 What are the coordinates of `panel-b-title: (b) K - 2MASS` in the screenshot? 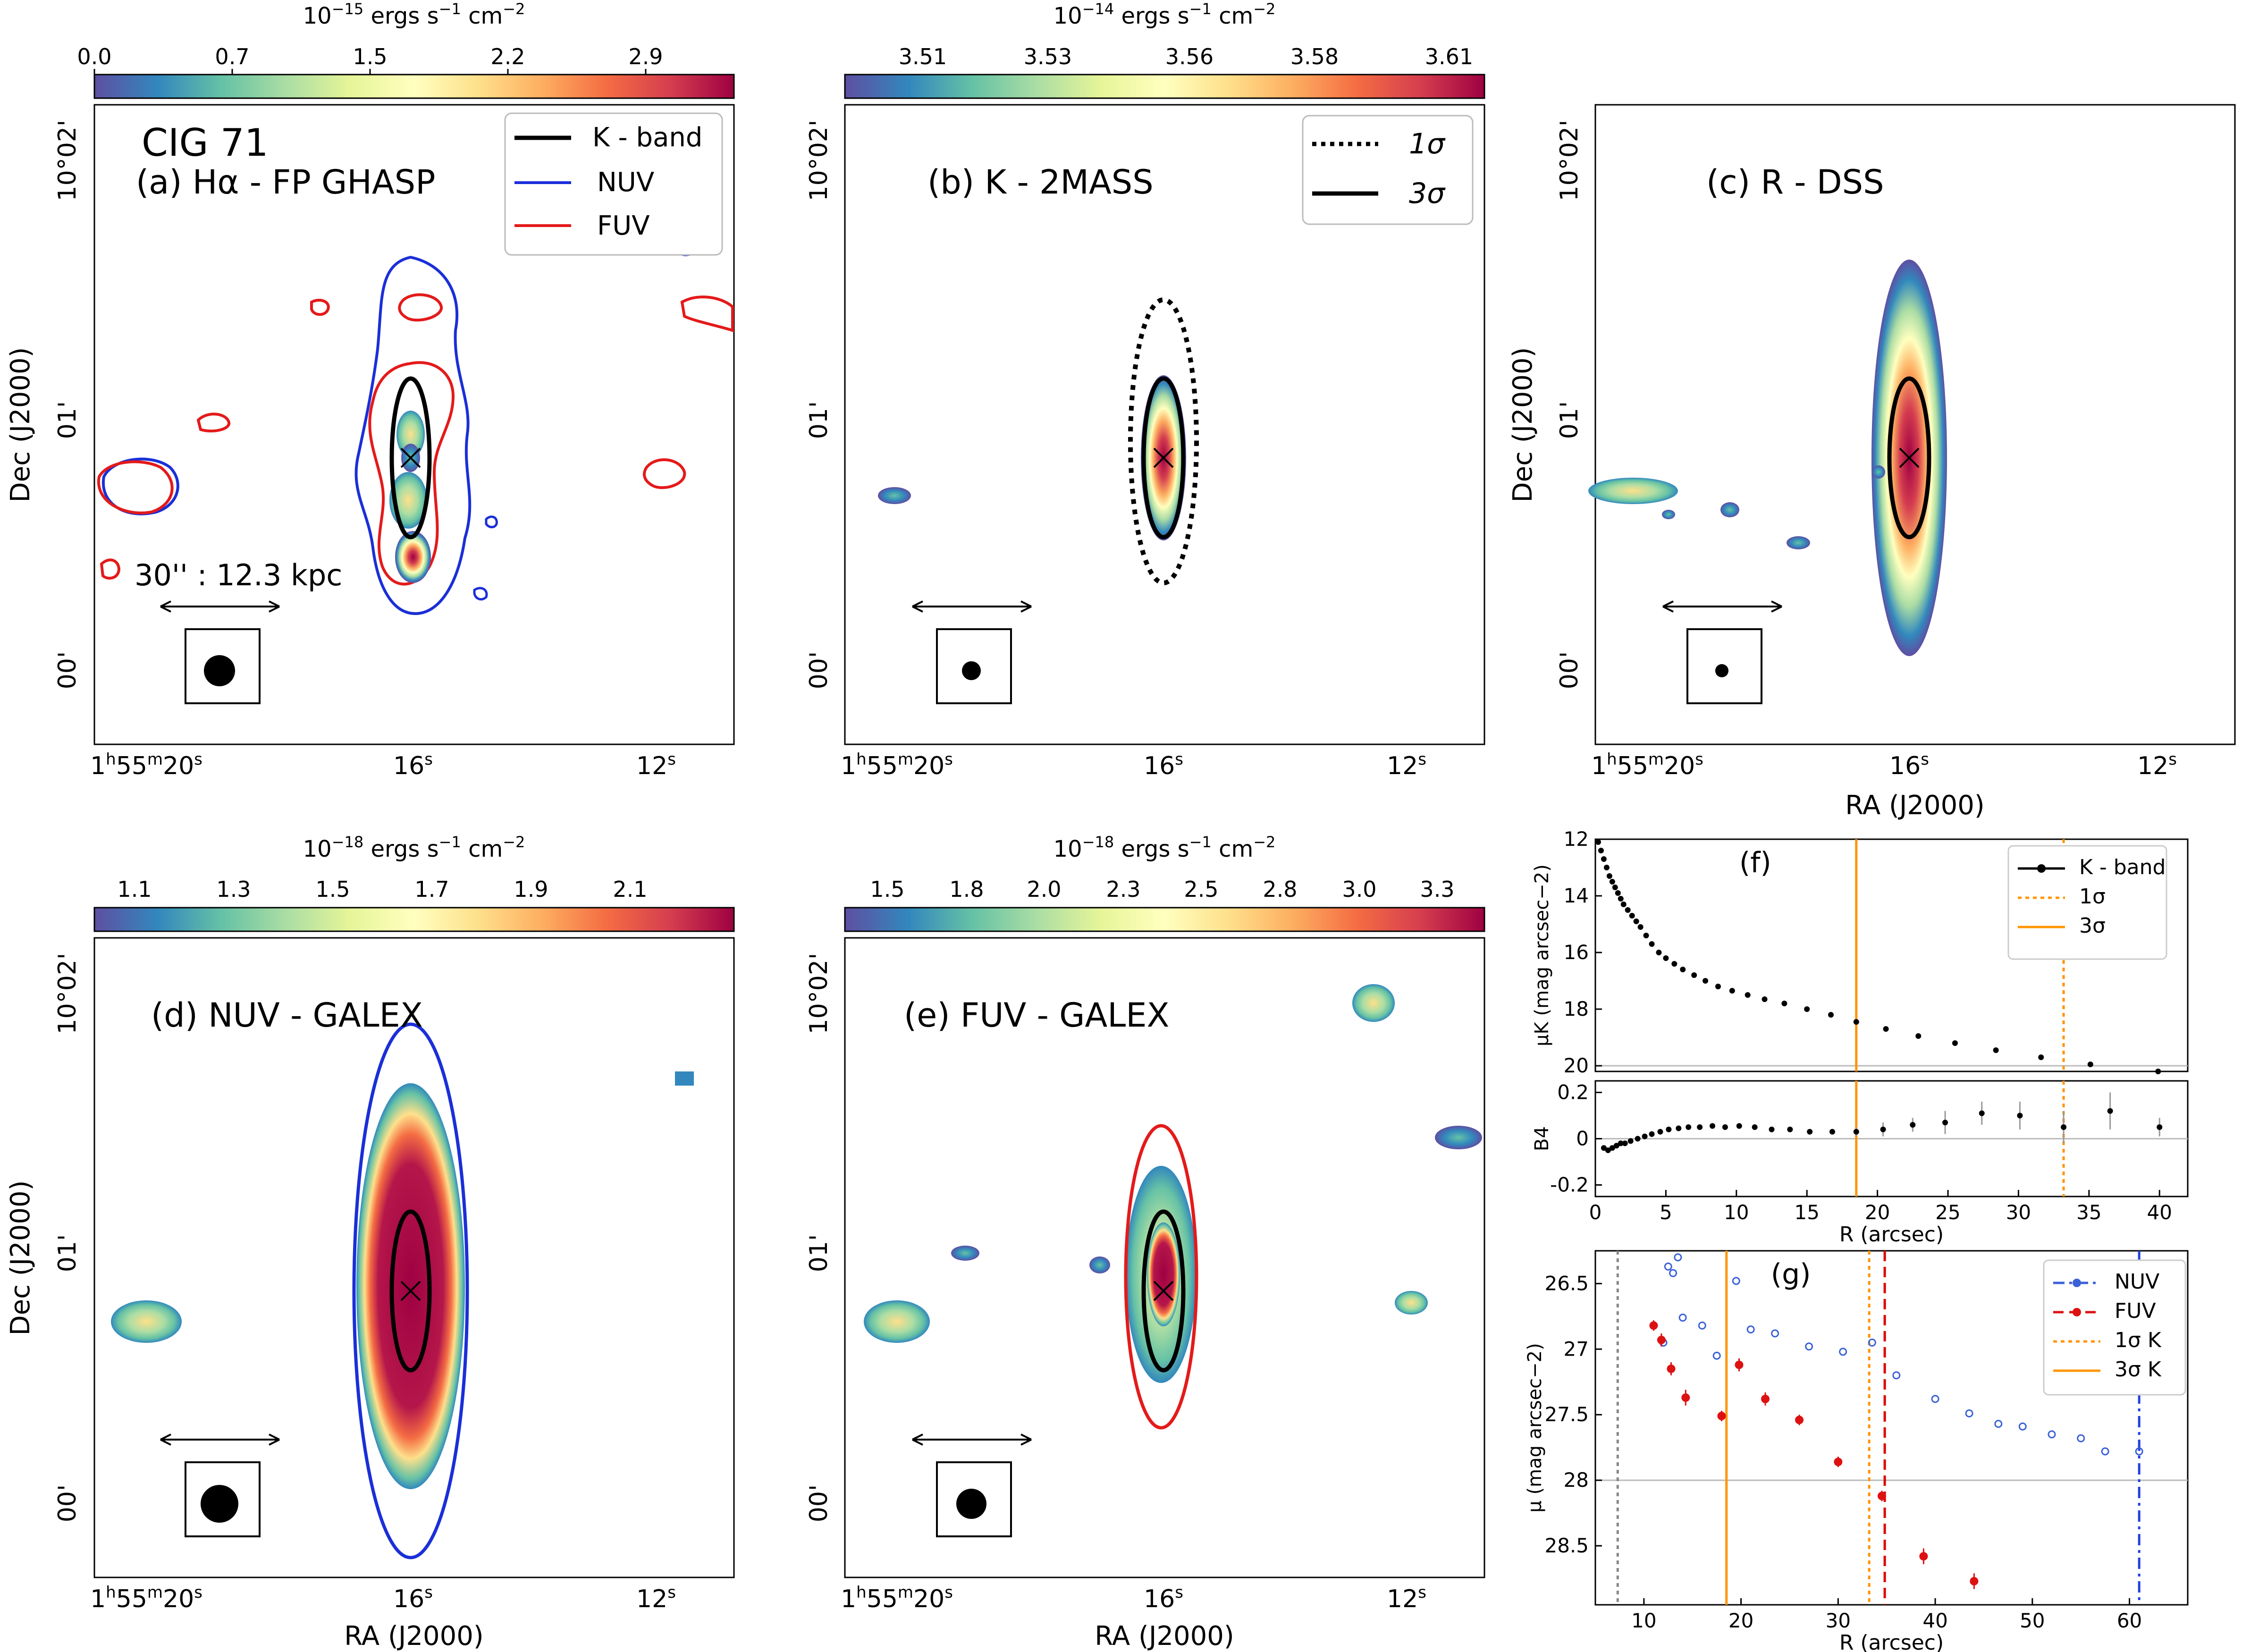 It's located at (1040, 182).